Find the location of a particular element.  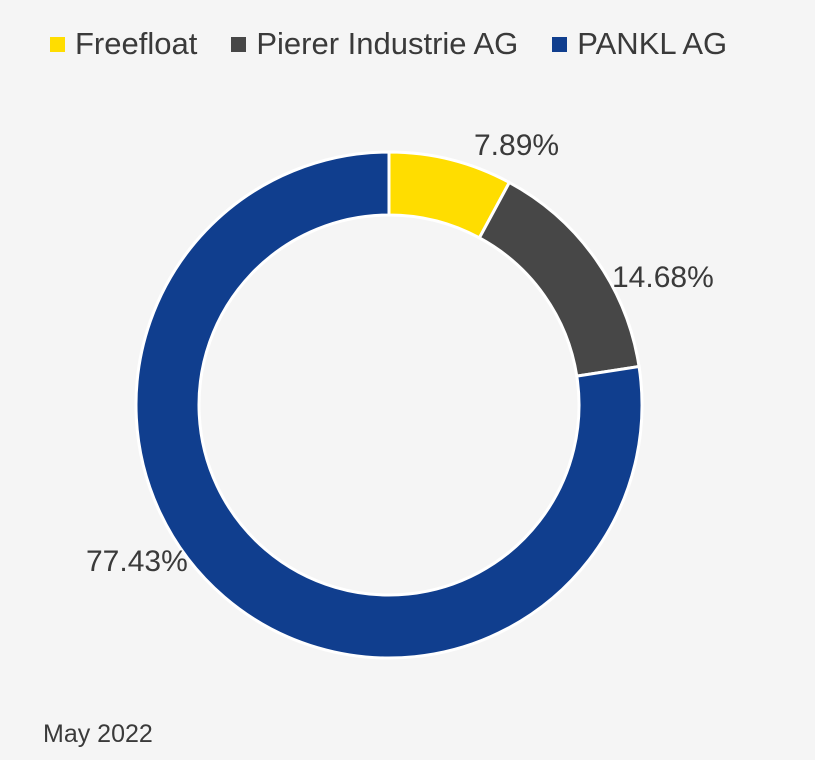

legend-swatch-freefloat is located at coordinates (57, 44).